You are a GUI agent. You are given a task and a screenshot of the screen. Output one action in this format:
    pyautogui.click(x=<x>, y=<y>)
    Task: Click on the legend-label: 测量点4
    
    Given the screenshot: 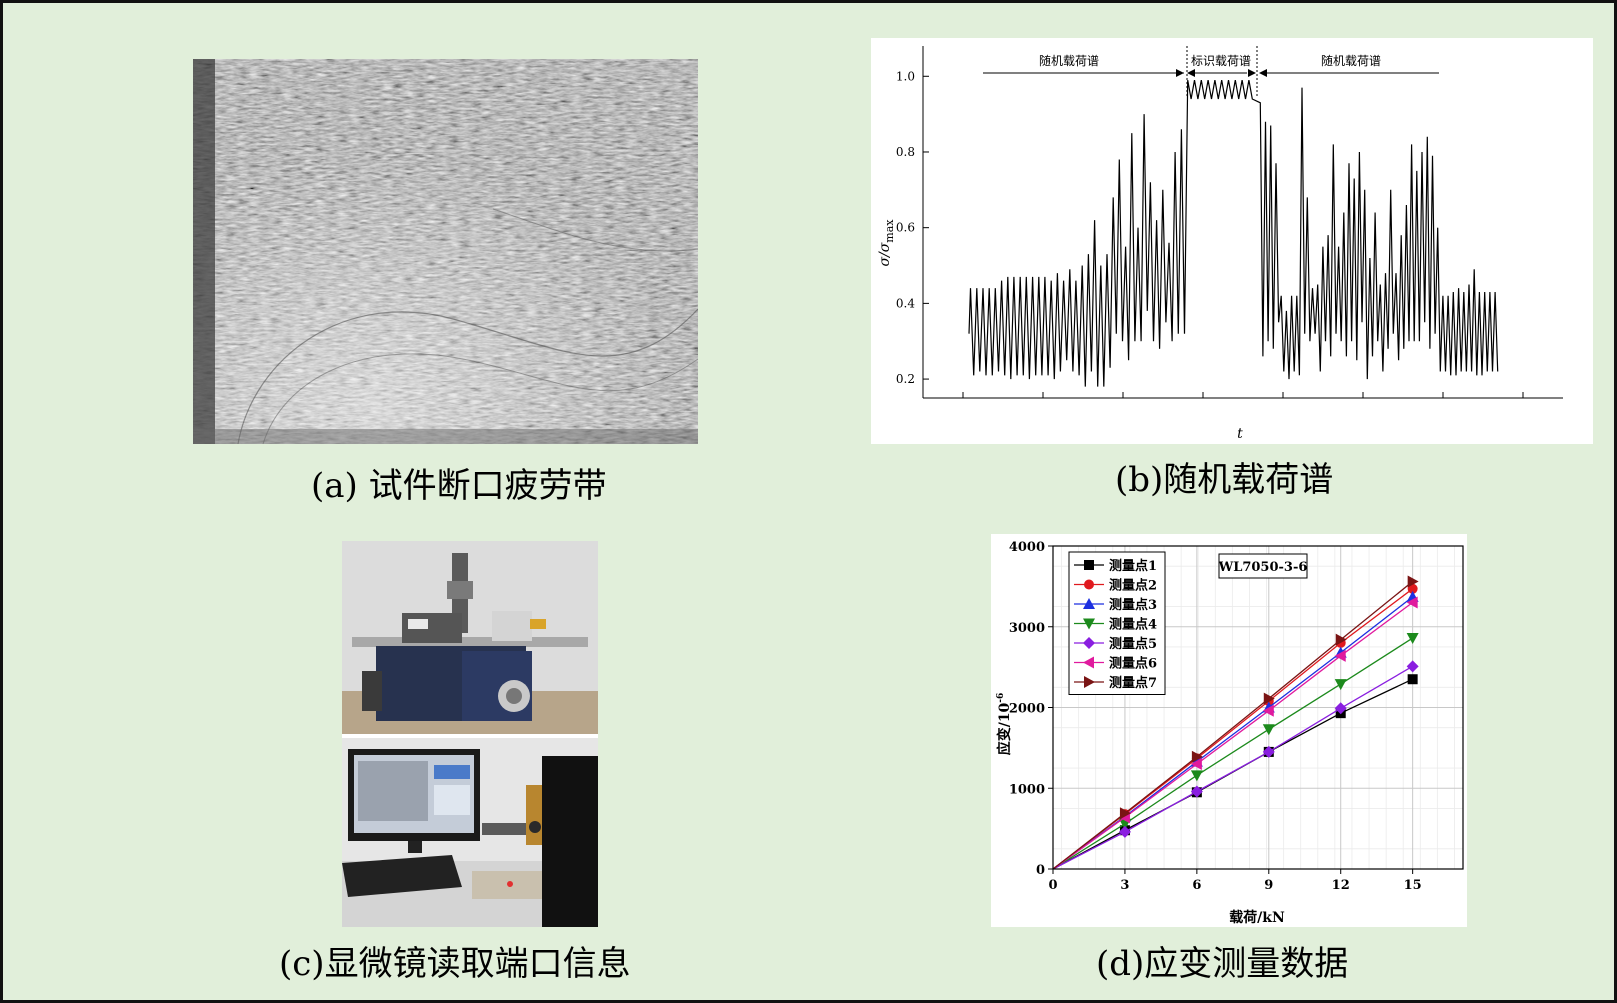 What is the action you would take?
    pyautogui.click(x=1133, y=625)
    